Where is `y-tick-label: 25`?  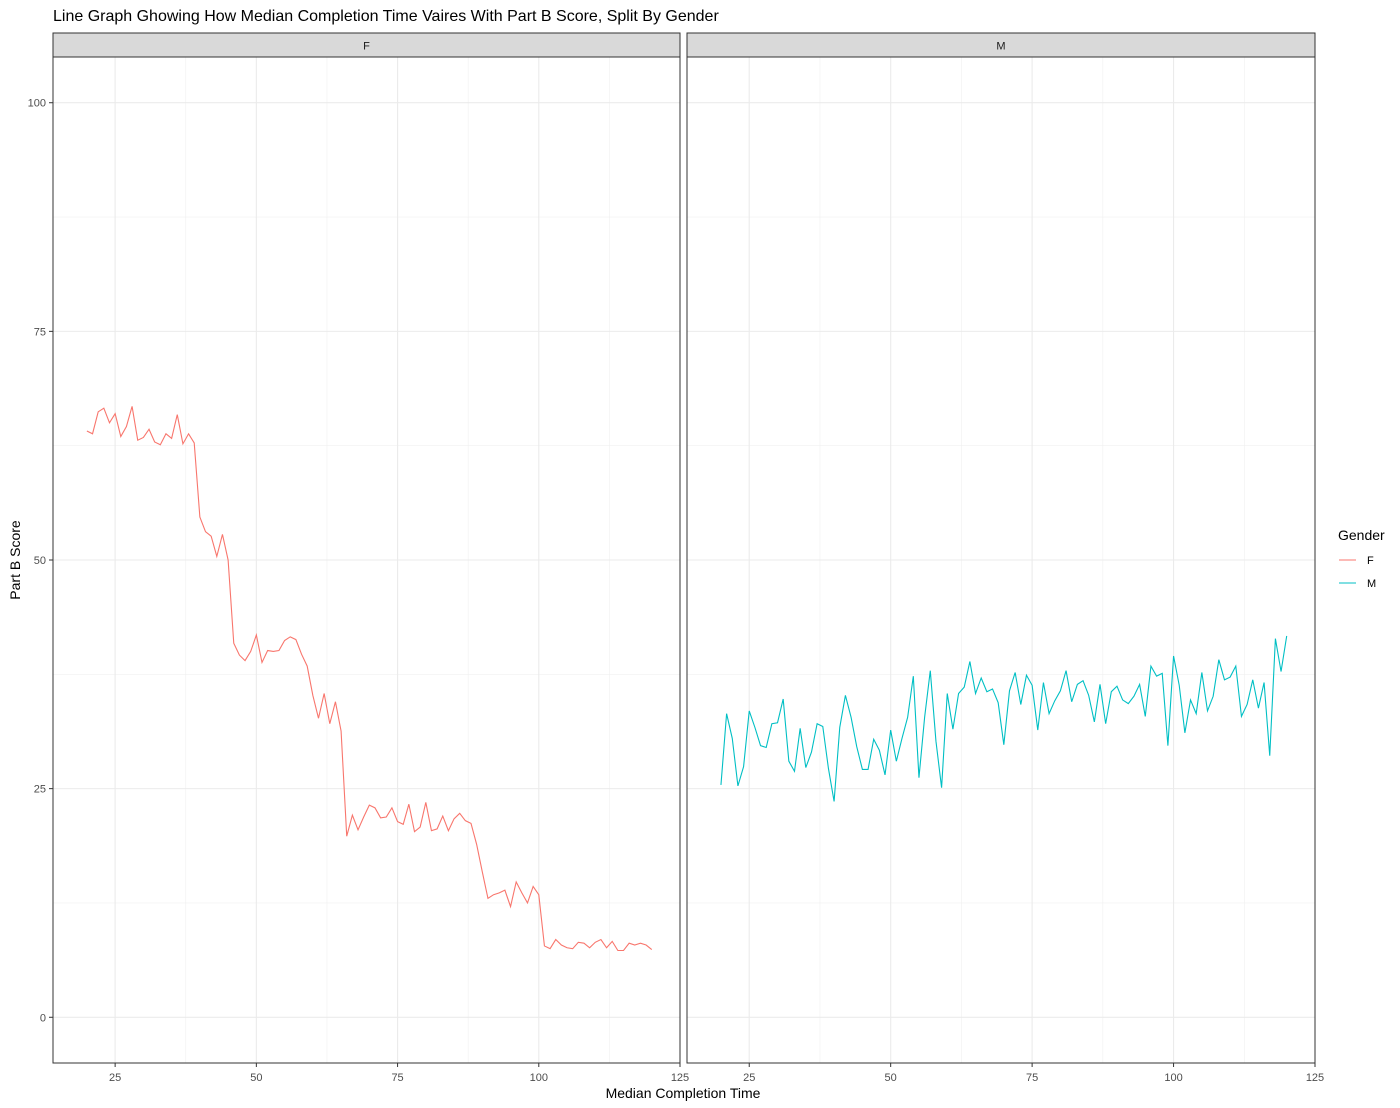
y-tick-label: 25 is located at coordinates (40, 790).